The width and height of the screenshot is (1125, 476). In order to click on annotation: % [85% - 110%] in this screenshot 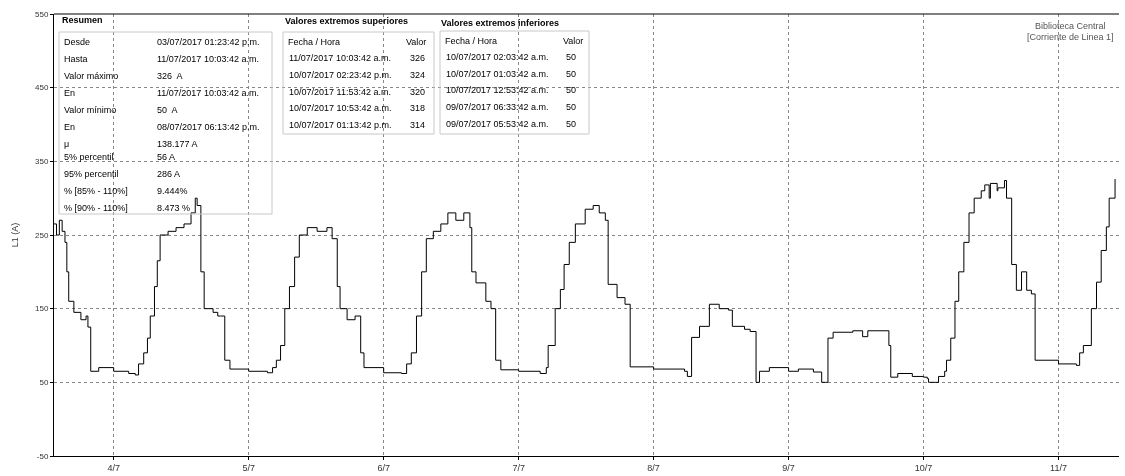, I will do `click(96, 191)`.